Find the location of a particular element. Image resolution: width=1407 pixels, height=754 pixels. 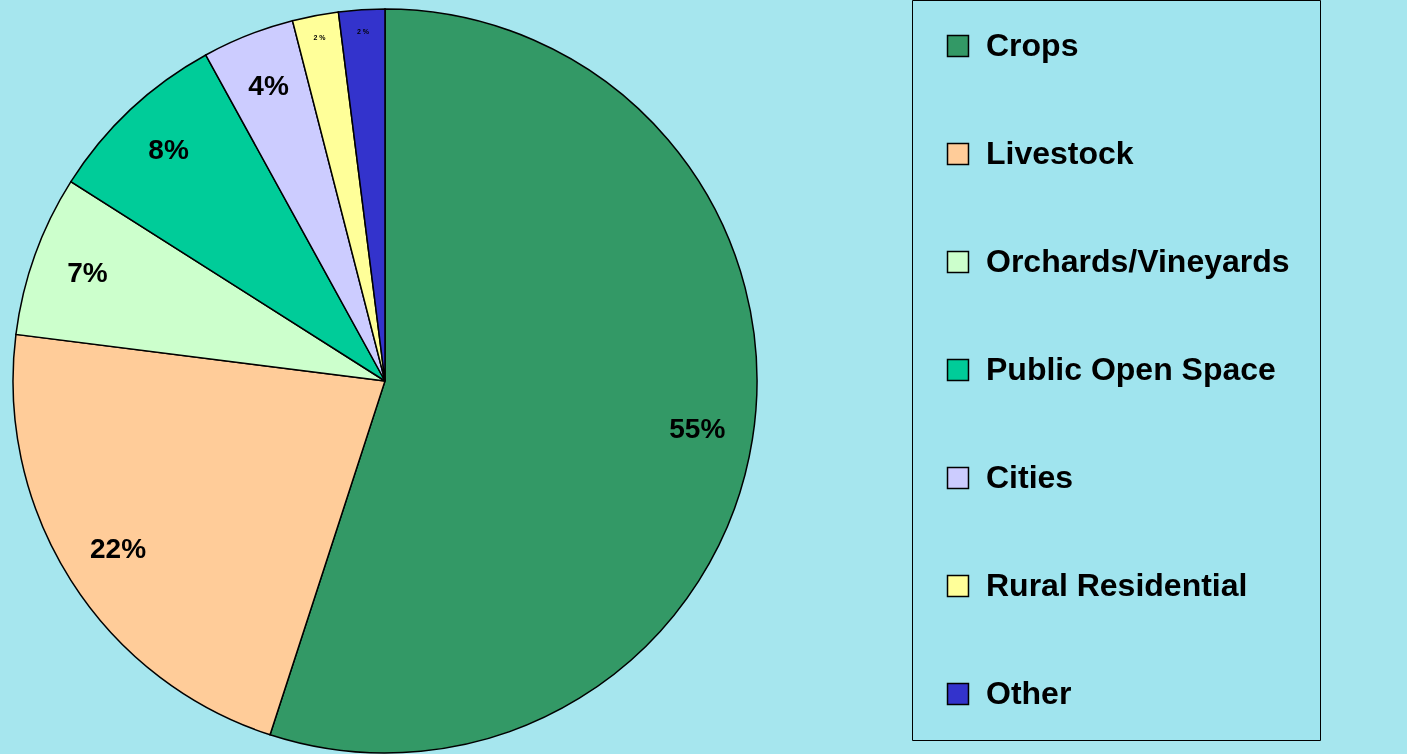

legend-label: Orchards/Vineyards is located at coordinates (1138, 261).